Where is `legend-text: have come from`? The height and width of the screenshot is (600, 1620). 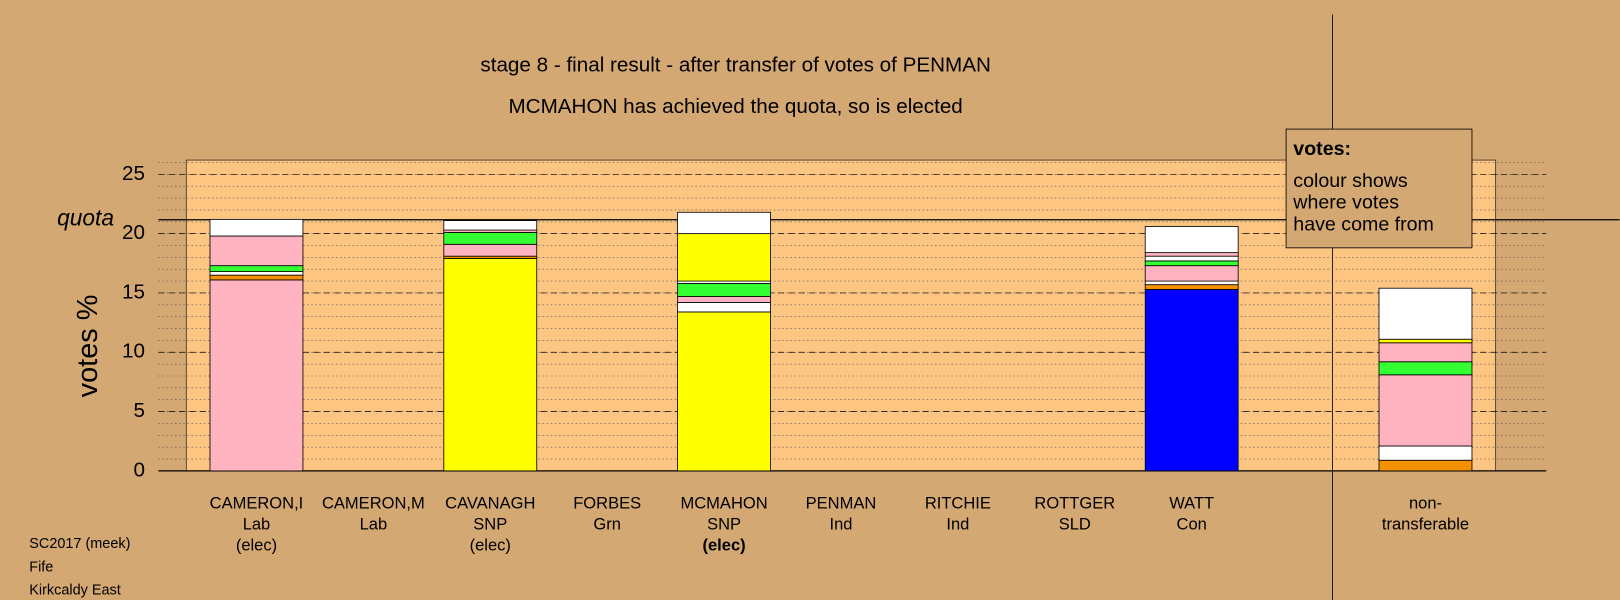 legend-text: have come from is located at coordinates (1363, 224).